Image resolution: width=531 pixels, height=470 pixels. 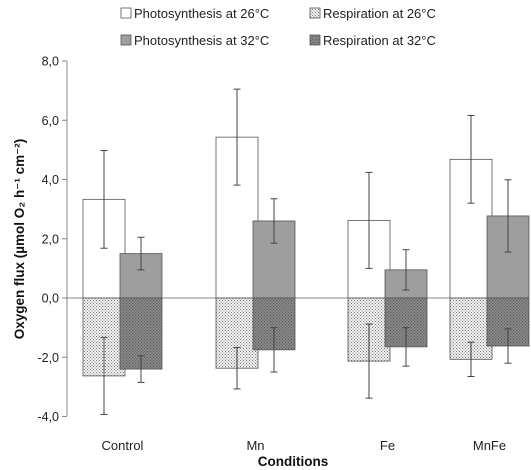 I want to click on legend-item: Photosynthesis at 26°C, so click(x=194, y=13).